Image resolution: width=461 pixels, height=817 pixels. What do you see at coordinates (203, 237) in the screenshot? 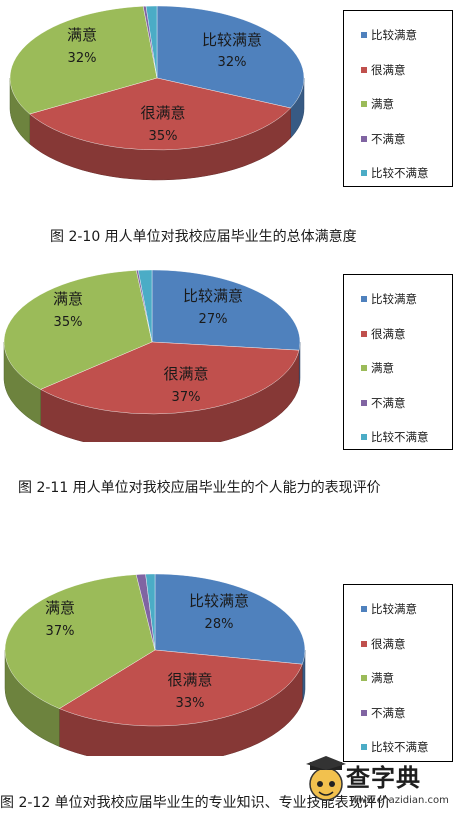
I see `caption-1: 图 2-10 用人单位对我校应届毕业生的总体满意度` at bounding box center [203, 237].